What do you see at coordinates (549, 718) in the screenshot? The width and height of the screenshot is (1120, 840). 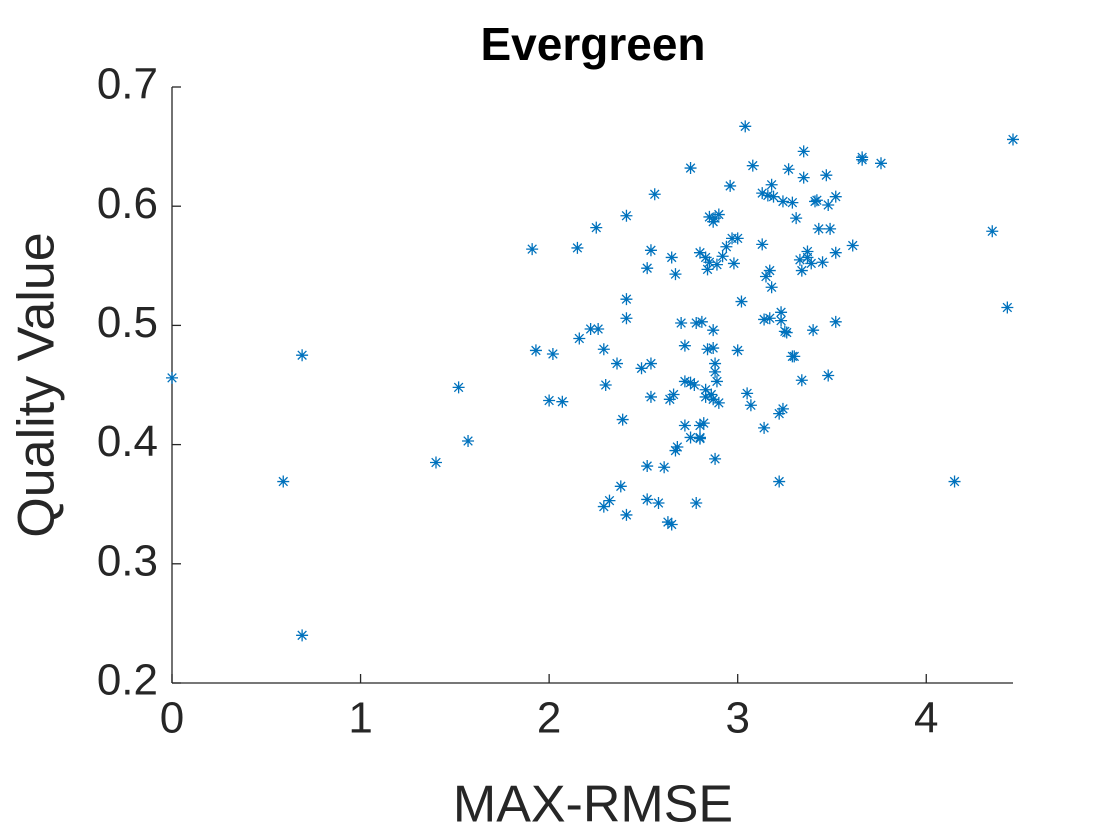 I see `x-tick-label: 2` at bounding box center [549, 718].